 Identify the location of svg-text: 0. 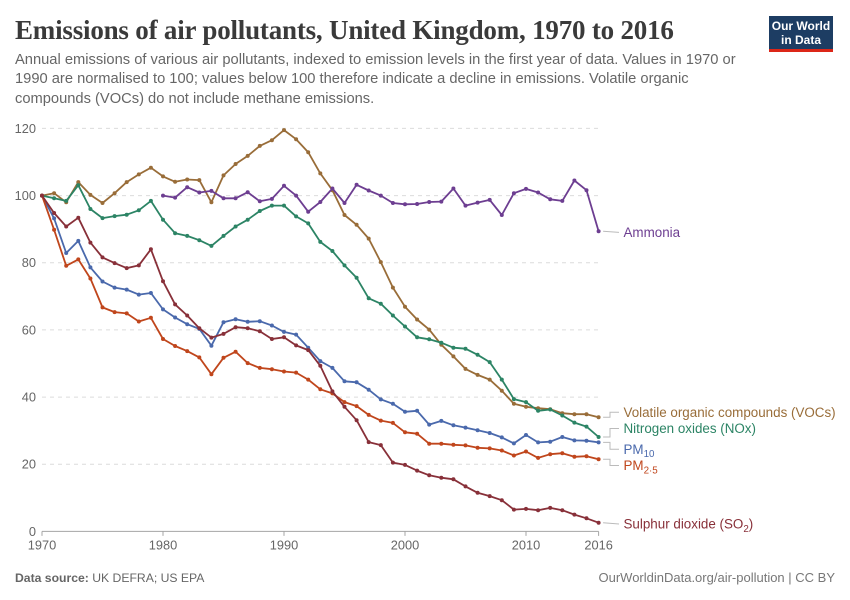
(32, 531).